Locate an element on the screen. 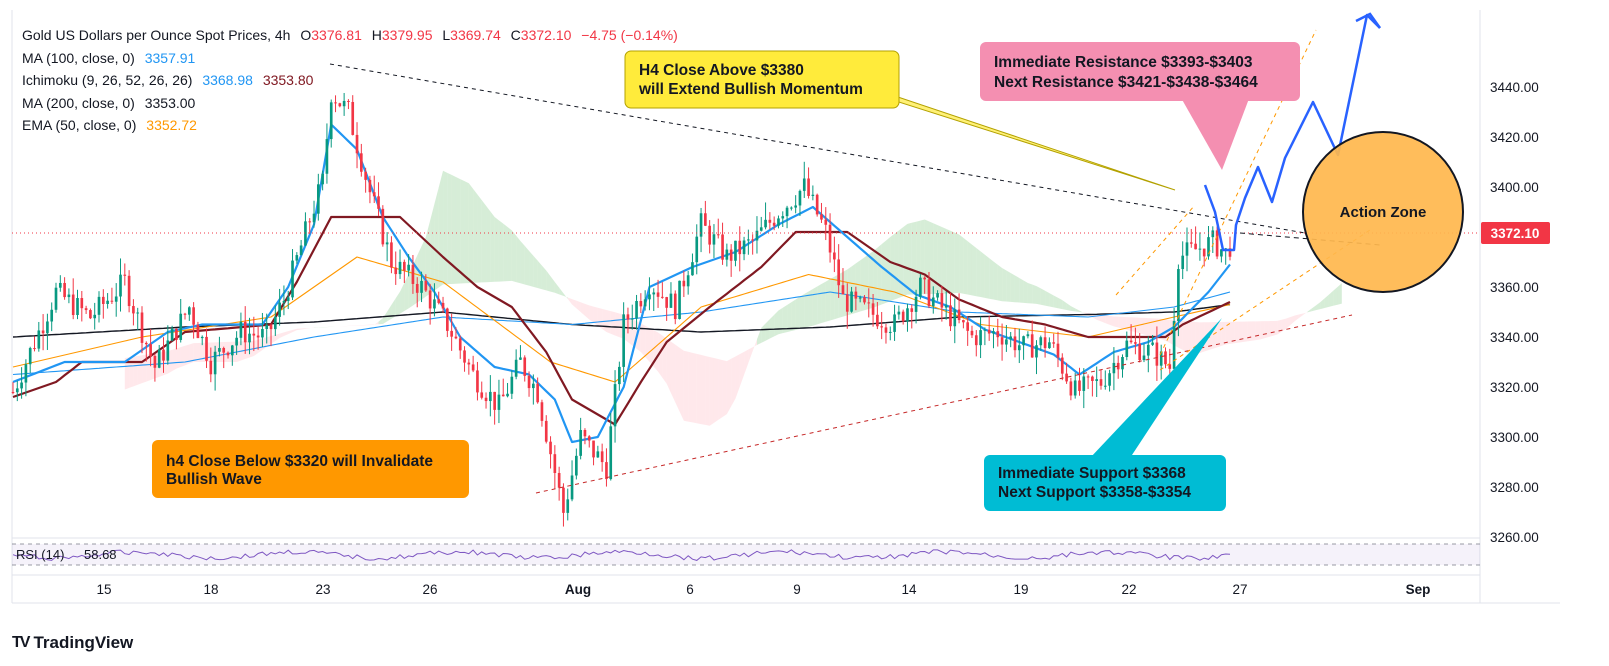 The height and width of the screenshot is (666, 1609). ichimoku-tenkan-value: 3368.98 is located at coordinates (227, 80).